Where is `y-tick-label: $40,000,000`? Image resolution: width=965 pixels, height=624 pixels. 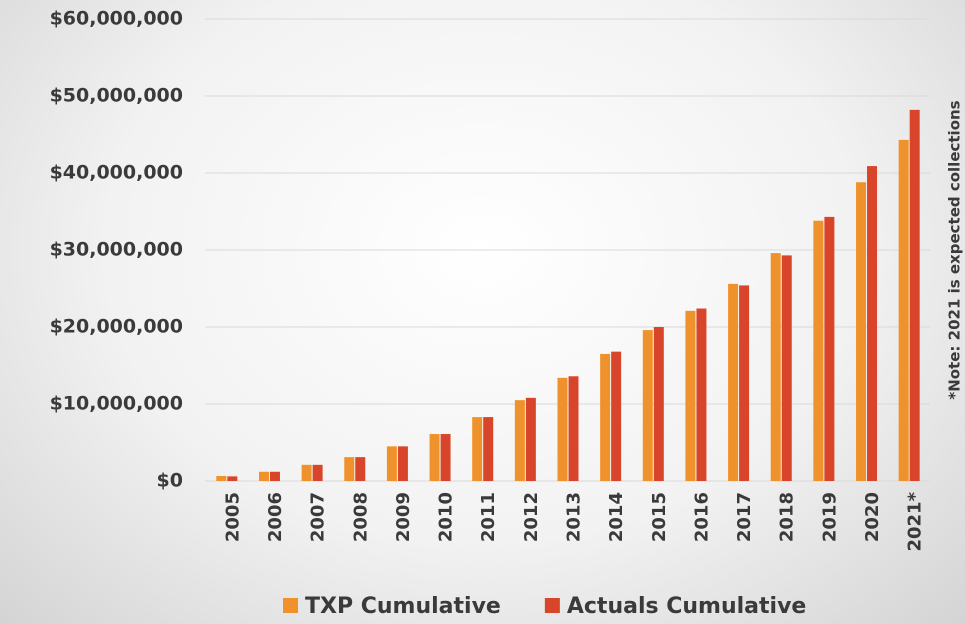
y-tick-label: $40,000,000 is located at coordinates (116, 173).